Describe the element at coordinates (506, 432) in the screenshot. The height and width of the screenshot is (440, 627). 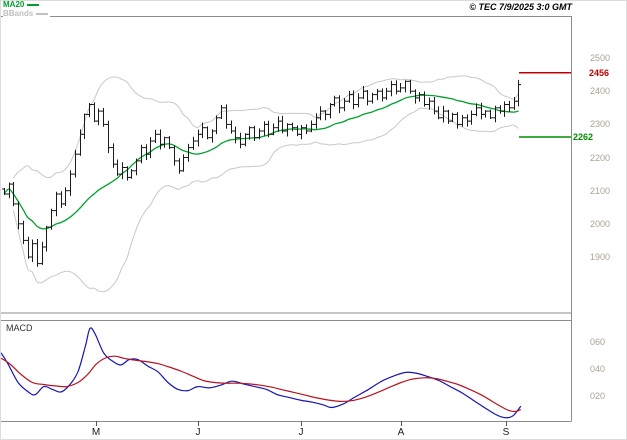
I see `x-axis-month-label: S` at that location.